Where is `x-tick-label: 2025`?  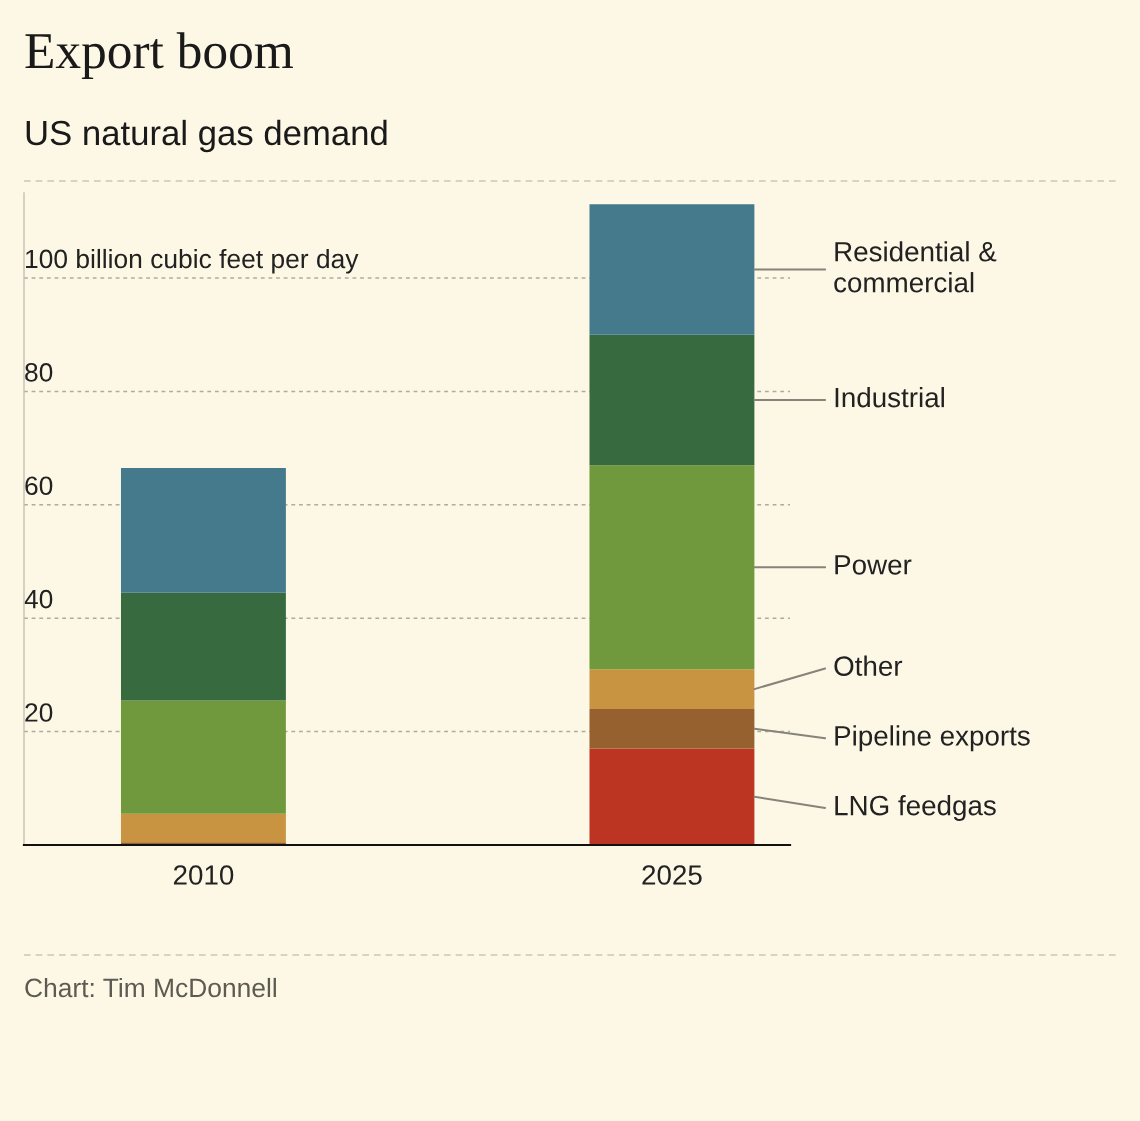
x-tick-label: 2025 is located at coordinates (672, 875).